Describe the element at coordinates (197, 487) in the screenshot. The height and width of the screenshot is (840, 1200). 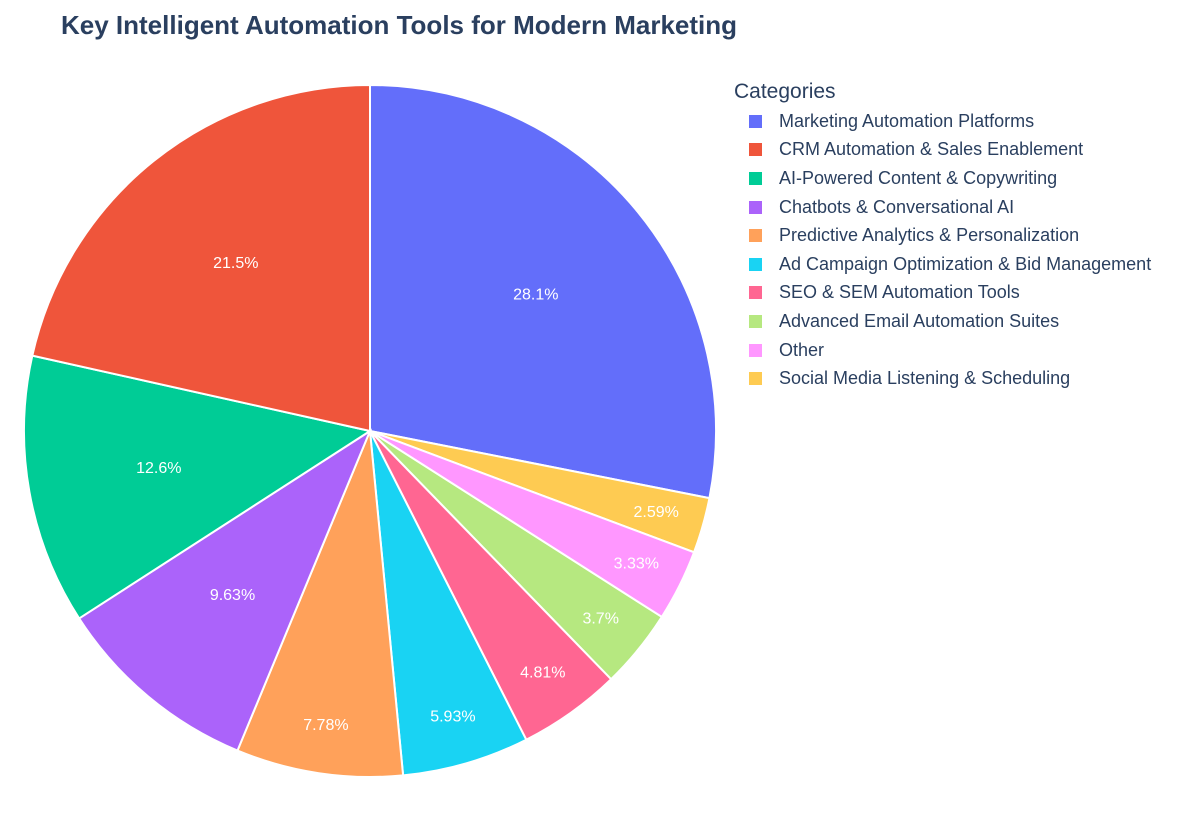
I see `pie-slice-ai-powered-content-and-copywriting` at that location.